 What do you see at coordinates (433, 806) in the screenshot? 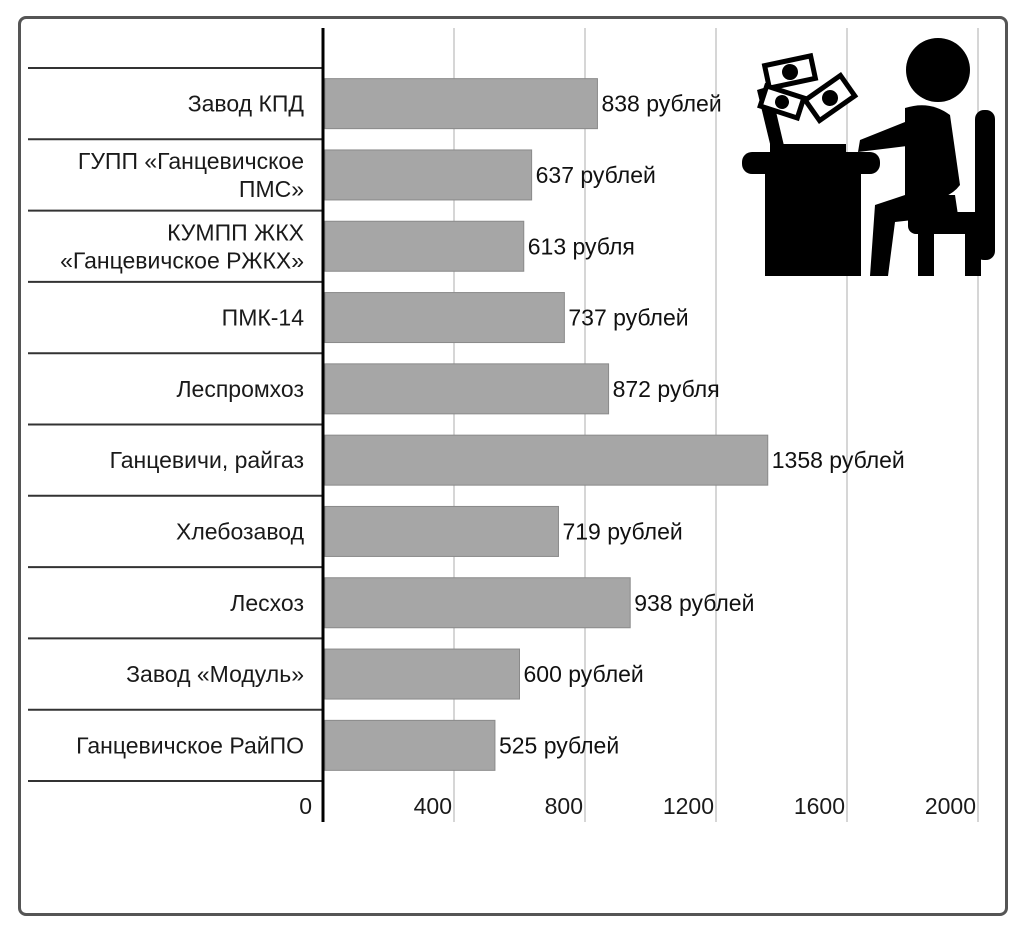
I see `x-tick-label: 400` at bounding box center [433, 806].